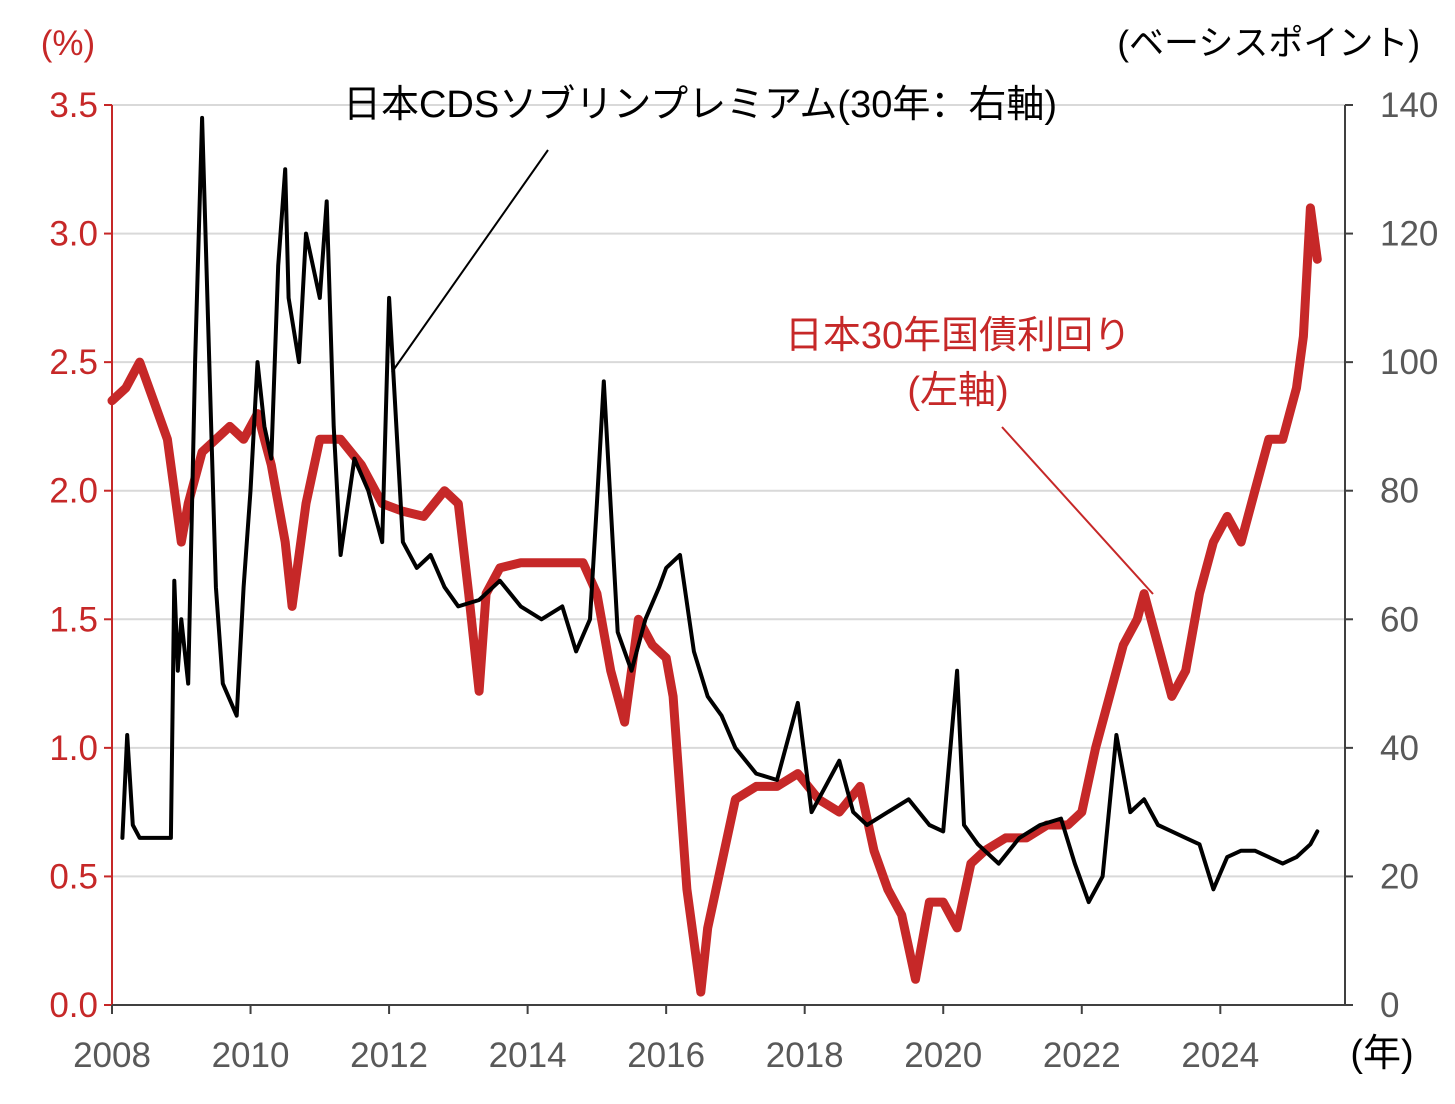  What do you see at coordinates (1409, 362) in the screenshot?
I see `right-tick-label: 100` at bounding box center [1409, 362].